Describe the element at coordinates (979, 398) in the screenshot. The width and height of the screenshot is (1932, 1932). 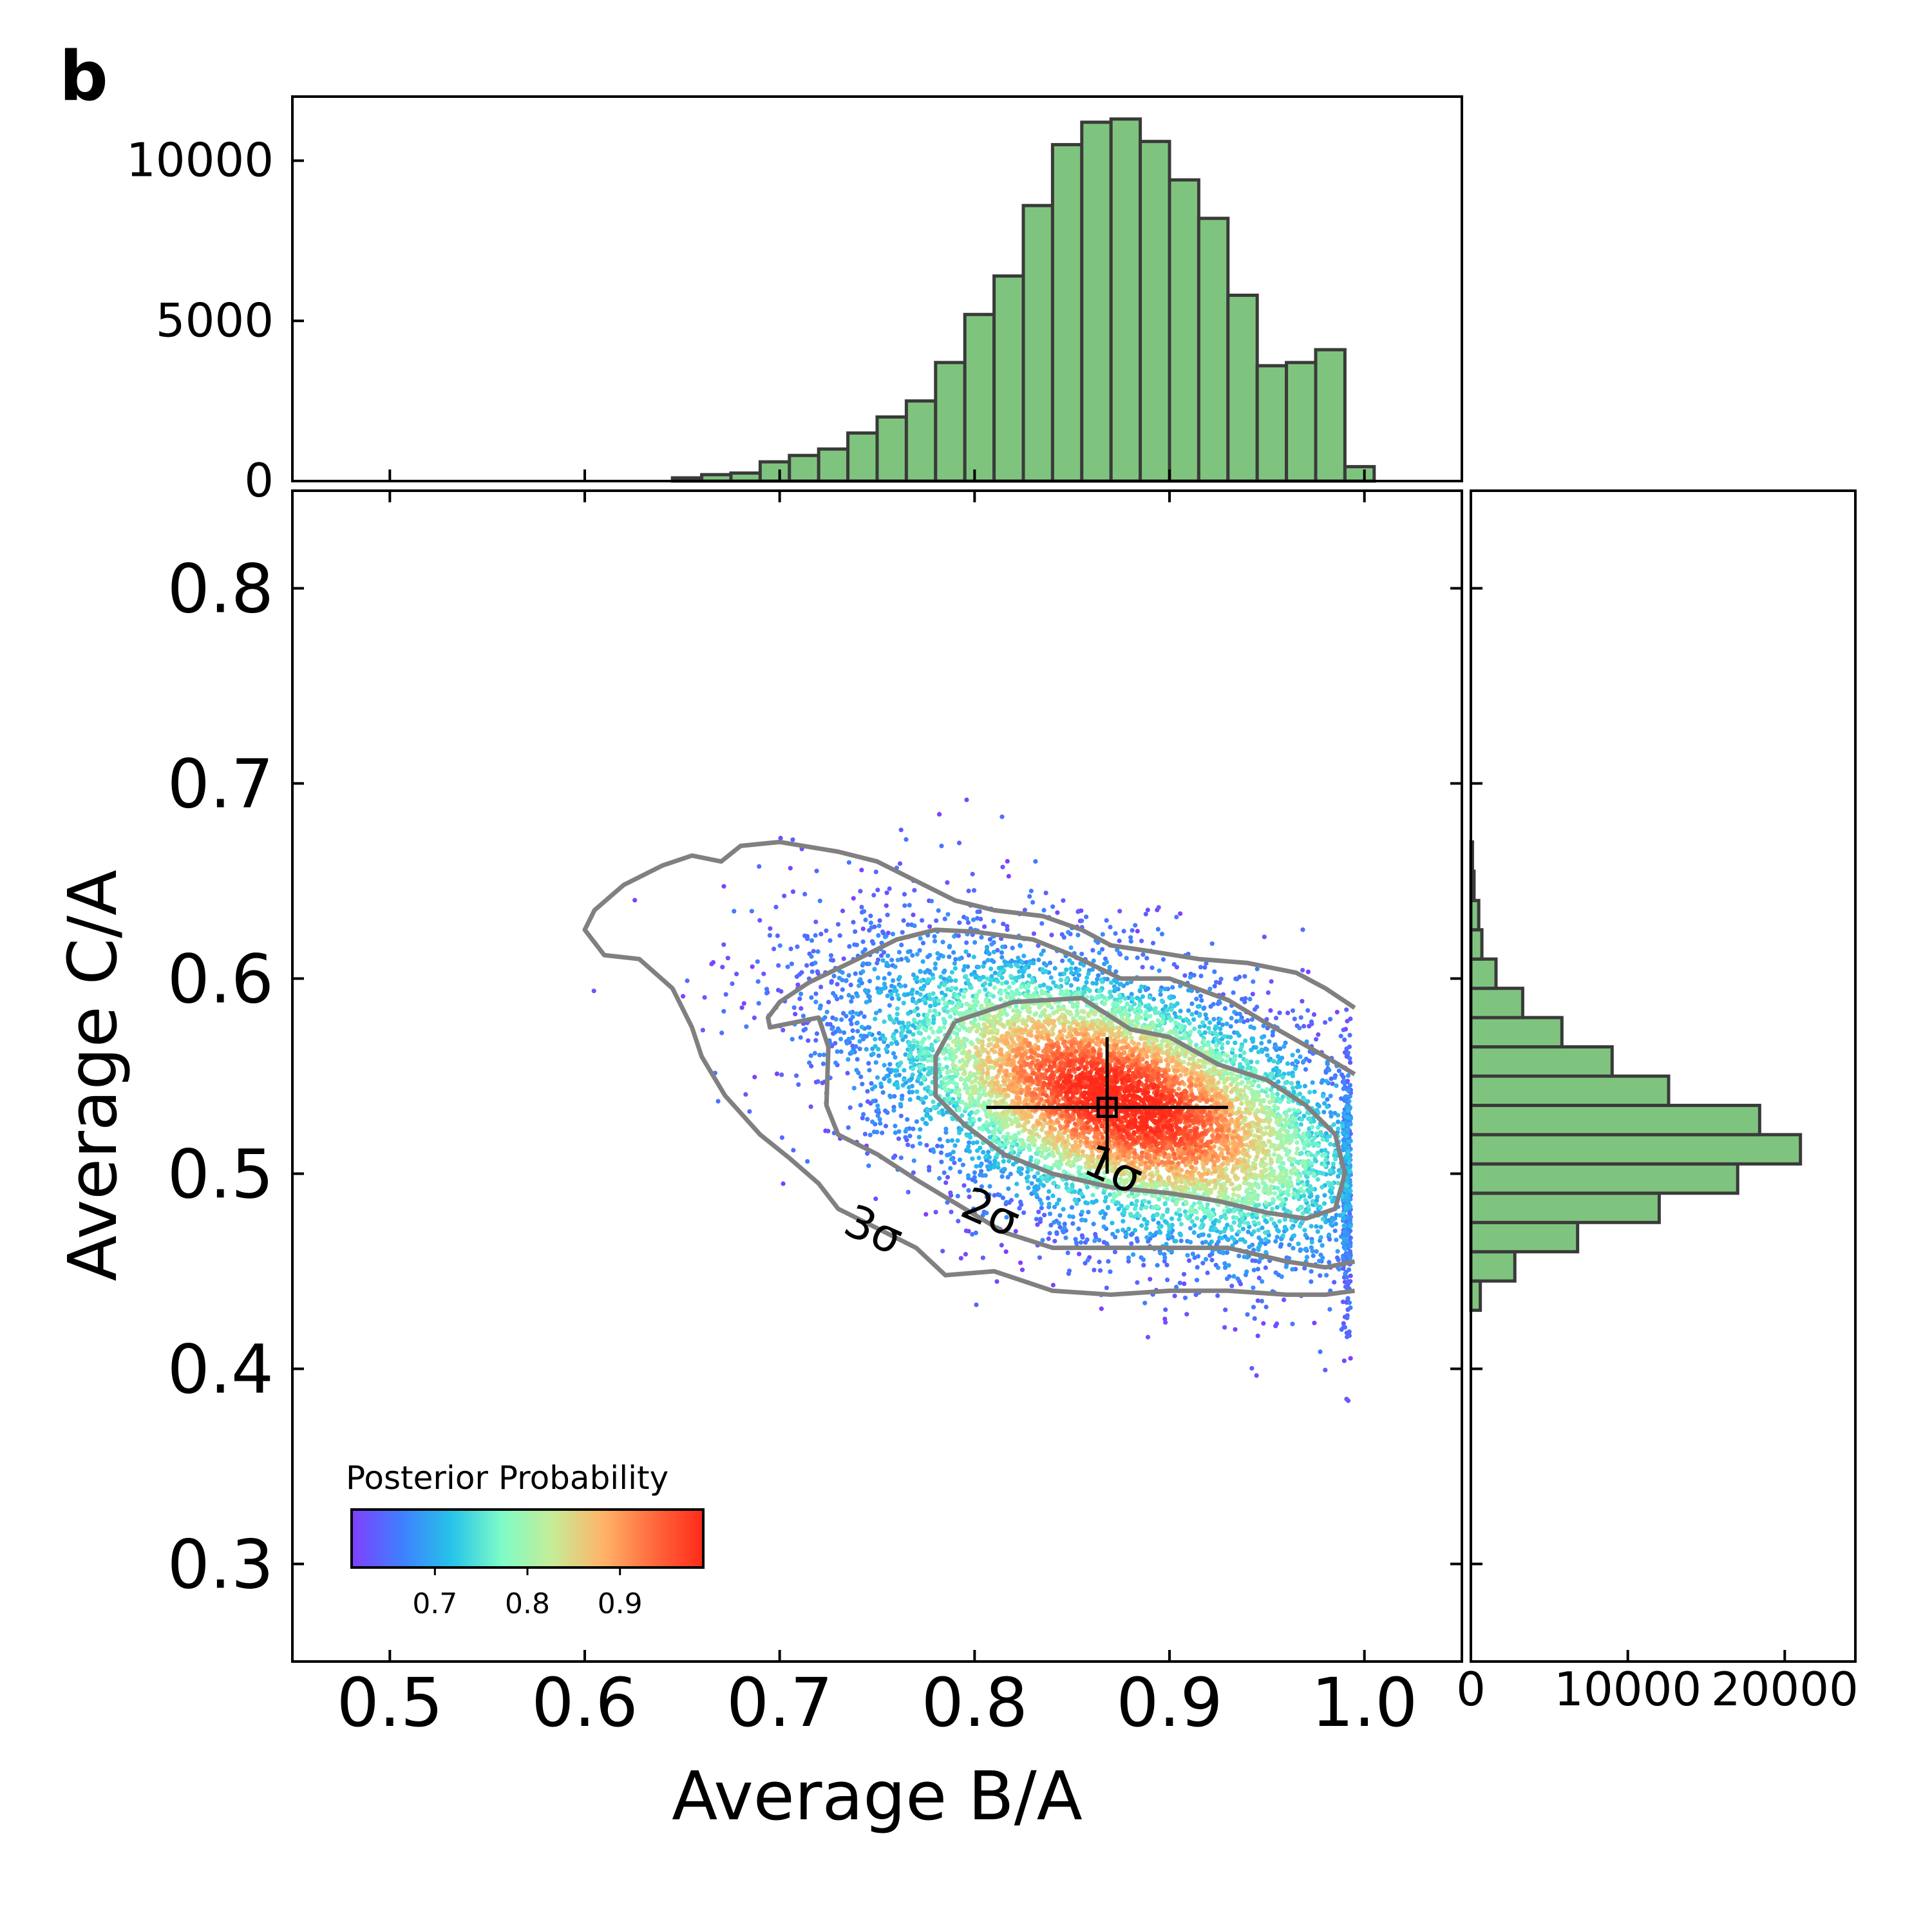
I see `top-histogram-bar` at that location.